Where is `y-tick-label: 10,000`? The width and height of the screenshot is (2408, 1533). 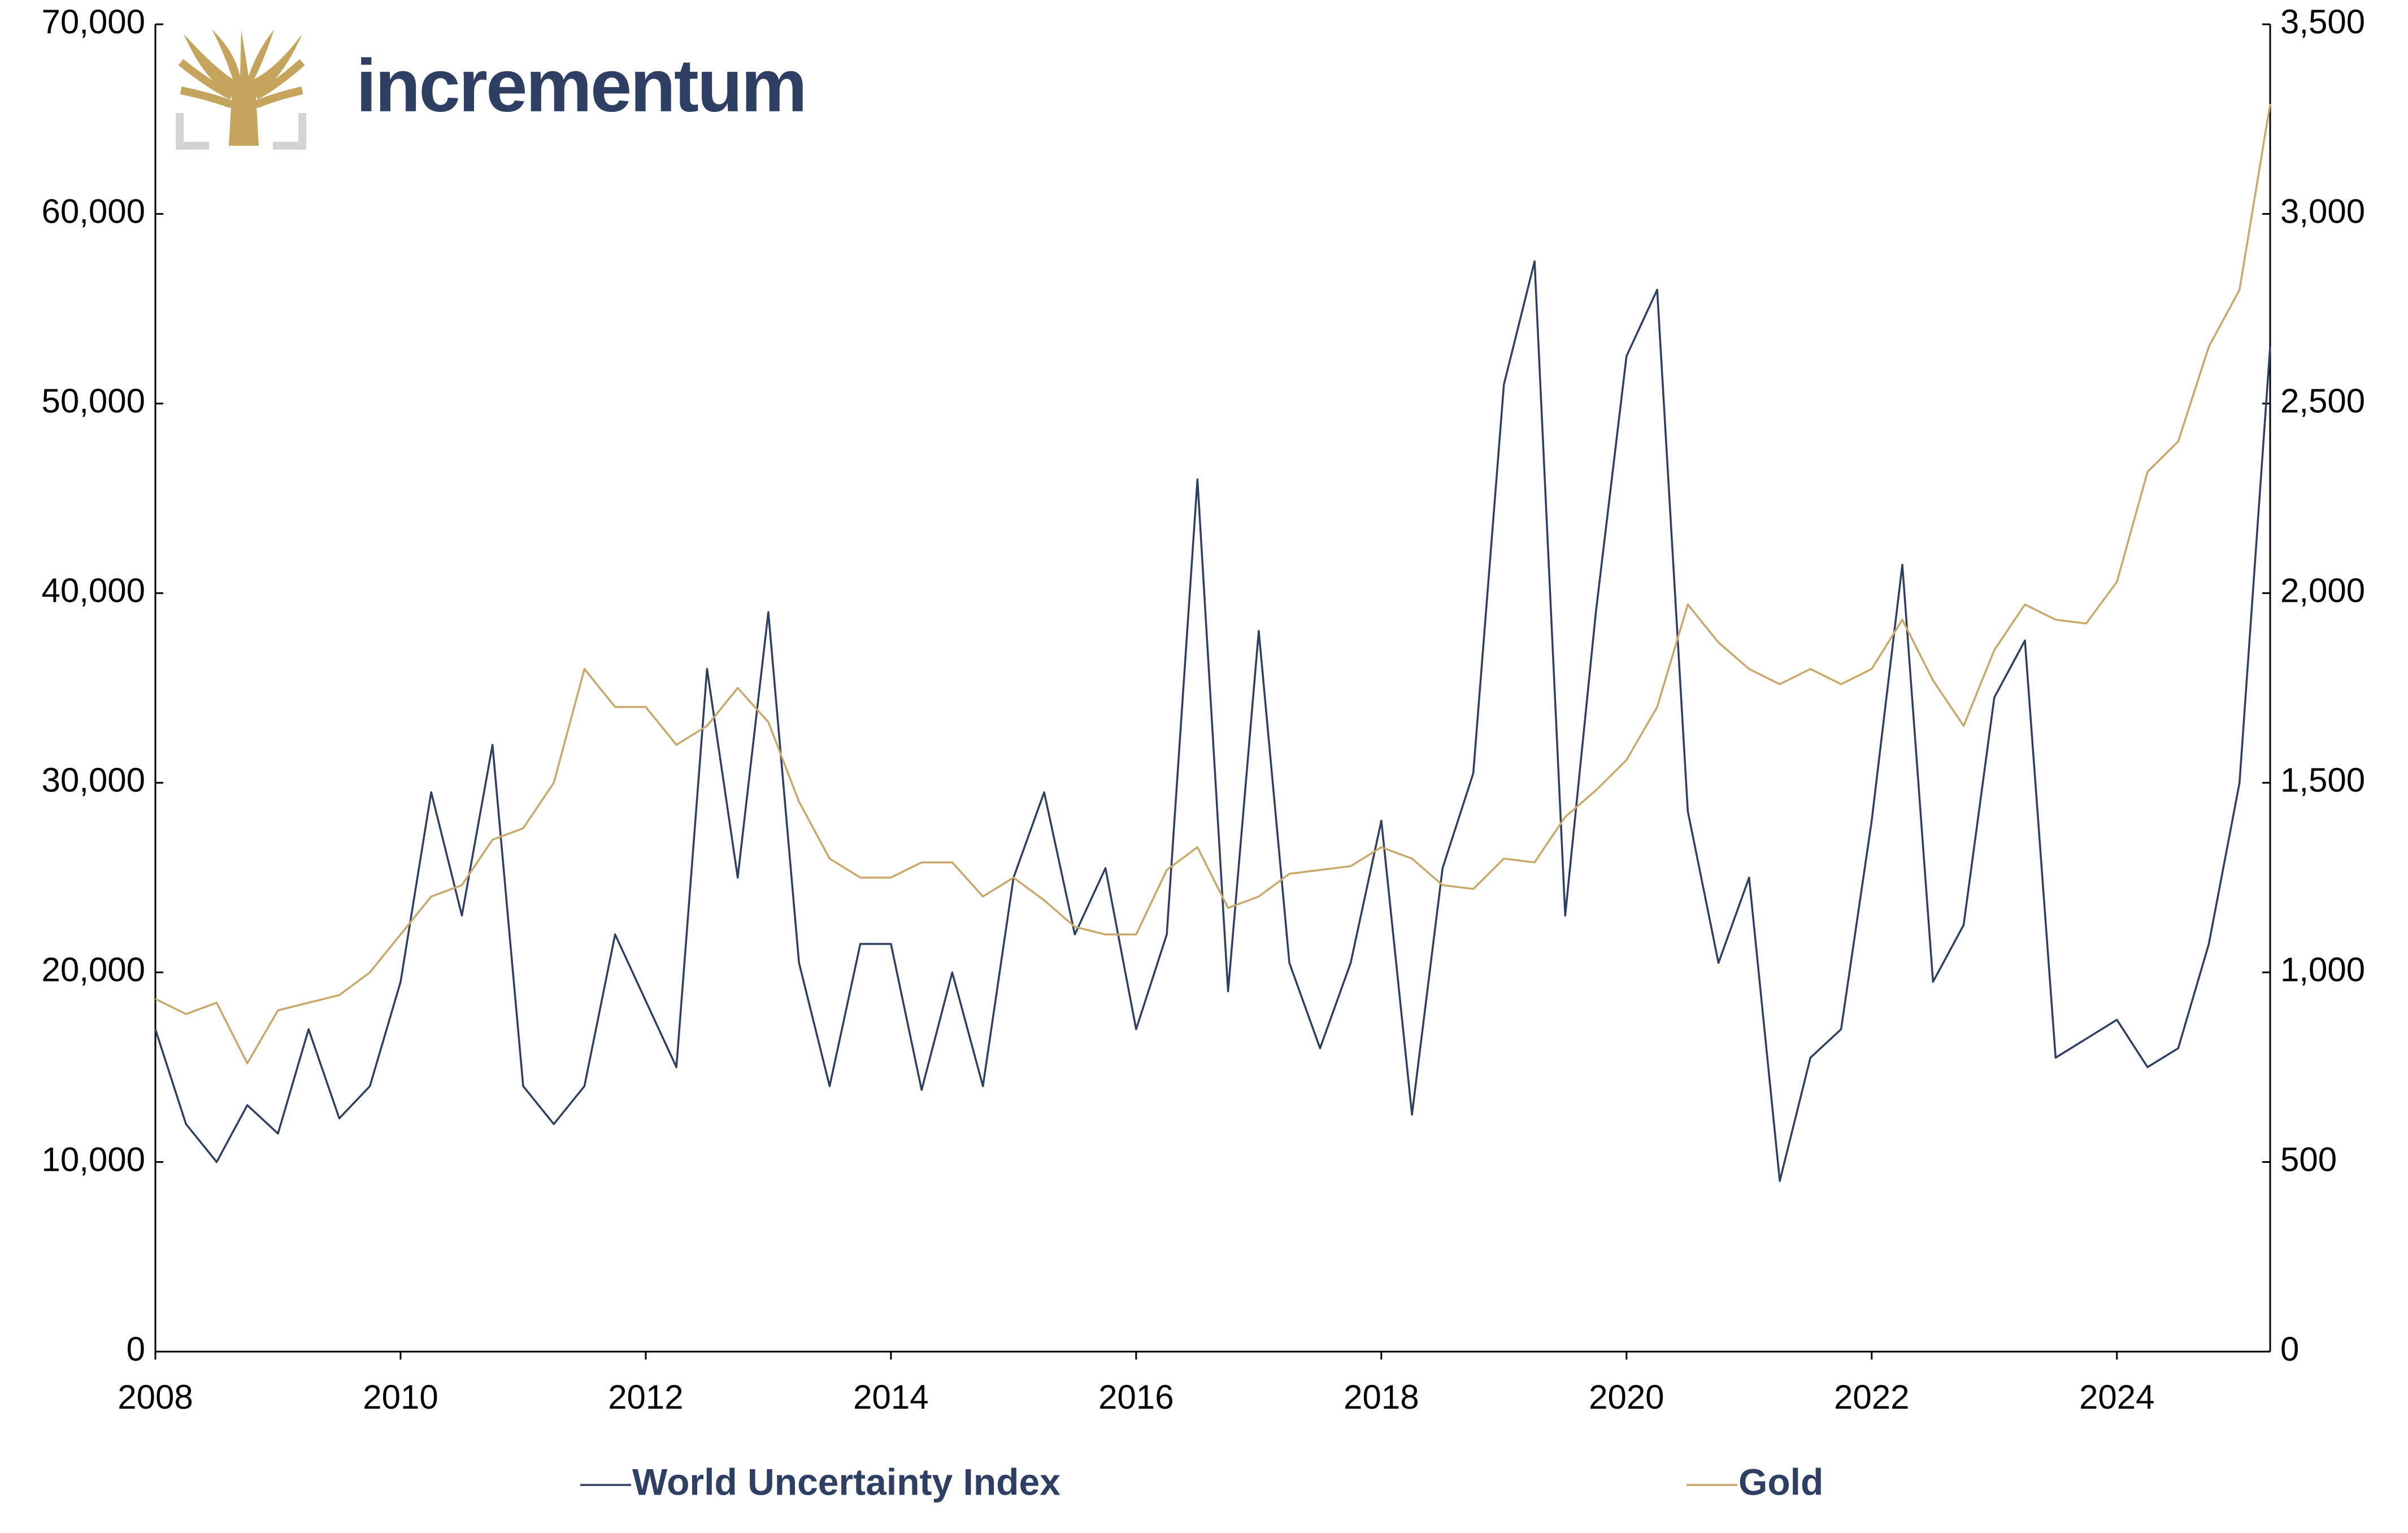
y-tick-label: 10,000 is located at coordinates (93, 1159).